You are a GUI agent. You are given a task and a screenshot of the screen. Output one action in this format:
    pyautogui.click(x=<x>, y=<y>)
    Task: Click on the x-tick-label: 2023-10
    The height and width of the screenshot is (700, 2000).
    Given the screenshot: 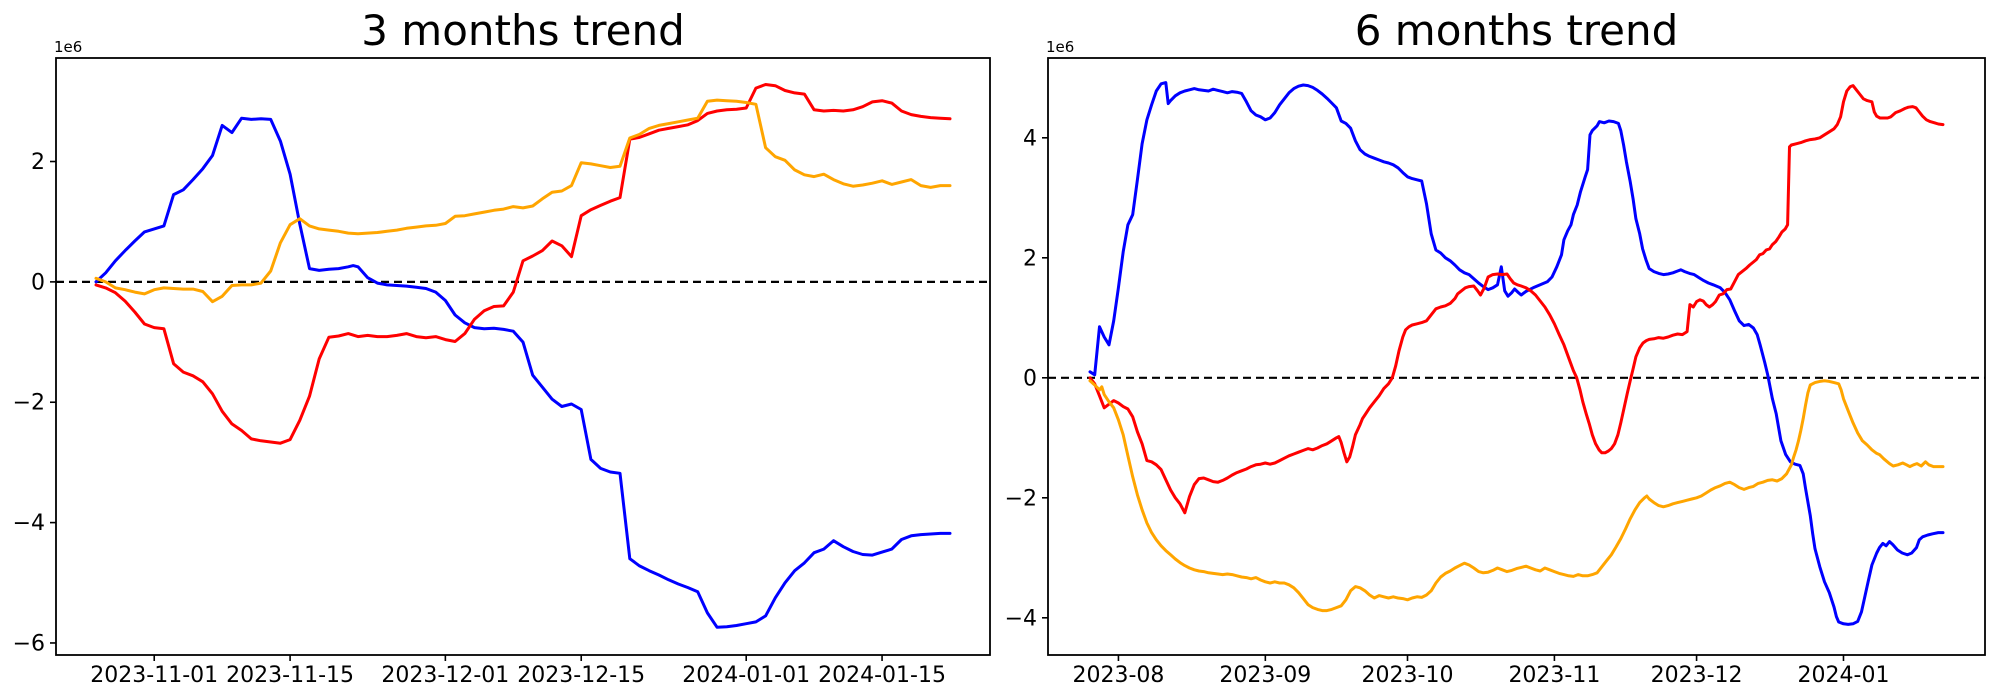 What is the action you would take?
    pyautogui.click(x=1408, y=675)
    